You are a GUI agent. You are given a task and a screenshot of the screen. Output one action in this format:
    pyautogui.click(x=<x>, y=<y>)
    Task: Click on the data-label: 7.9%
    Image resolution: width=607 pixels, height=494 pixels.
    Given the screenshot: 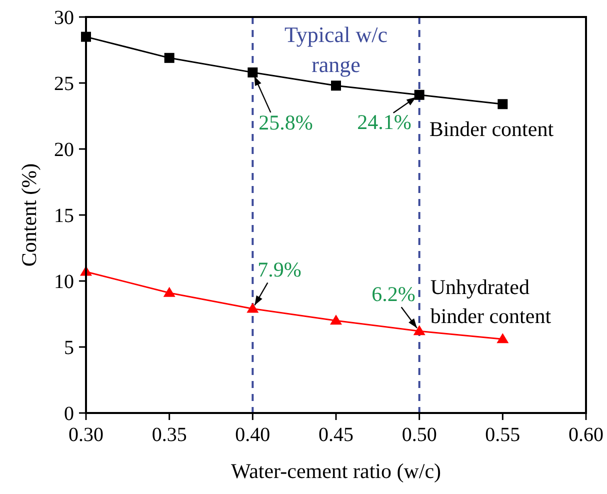 What is the action you would take?
    pyautogui.click(x=280, y=270)
    